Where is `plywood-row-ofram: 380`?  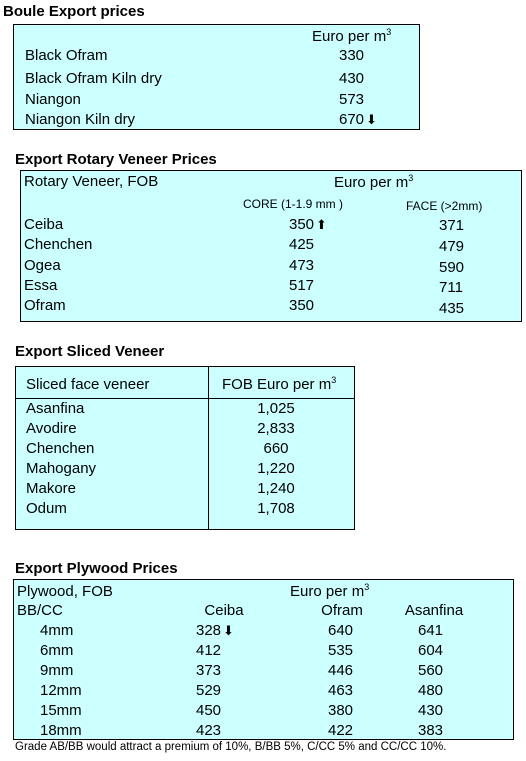 plywood-row-ofram: 380 is located at coordinates (341, 710).